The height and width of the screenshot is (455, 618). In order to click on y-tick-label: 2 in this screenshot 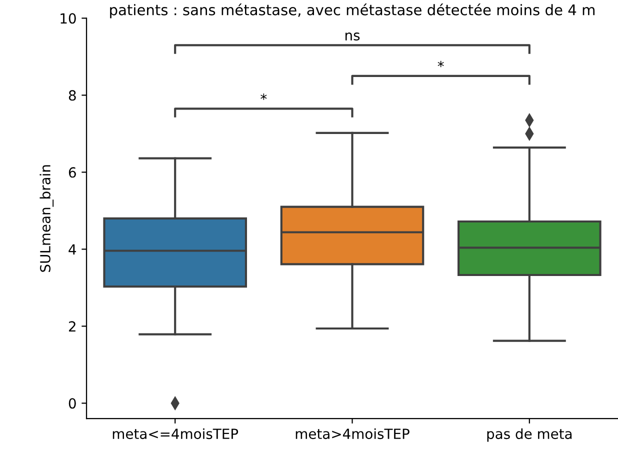, I will do `click(72, 326)`.